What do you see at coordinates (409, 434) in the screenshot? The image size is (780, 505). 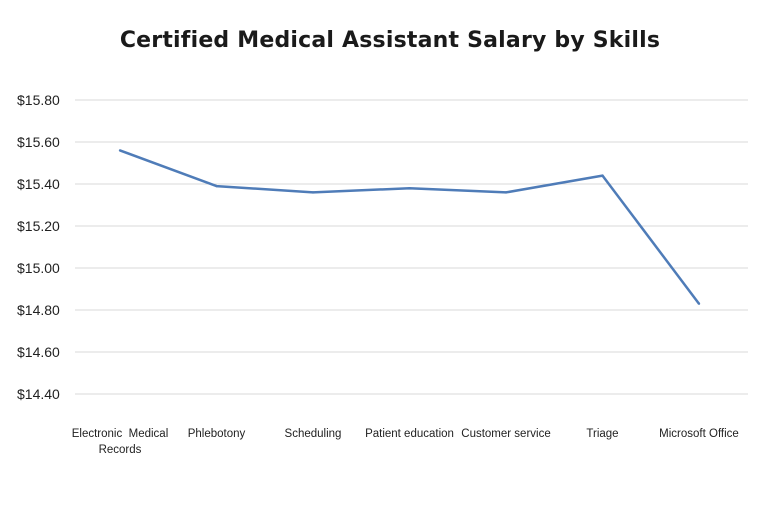 I see `x-tick-label: Patient education` at bounding box center [409, 434].